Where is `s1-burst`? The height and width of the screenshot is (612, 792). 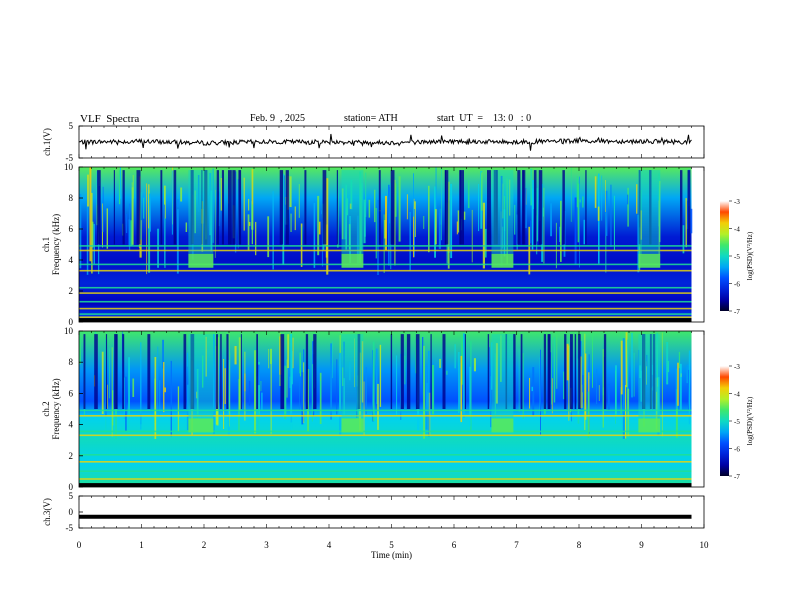
s1-burst is located at coordinates (649, 260).